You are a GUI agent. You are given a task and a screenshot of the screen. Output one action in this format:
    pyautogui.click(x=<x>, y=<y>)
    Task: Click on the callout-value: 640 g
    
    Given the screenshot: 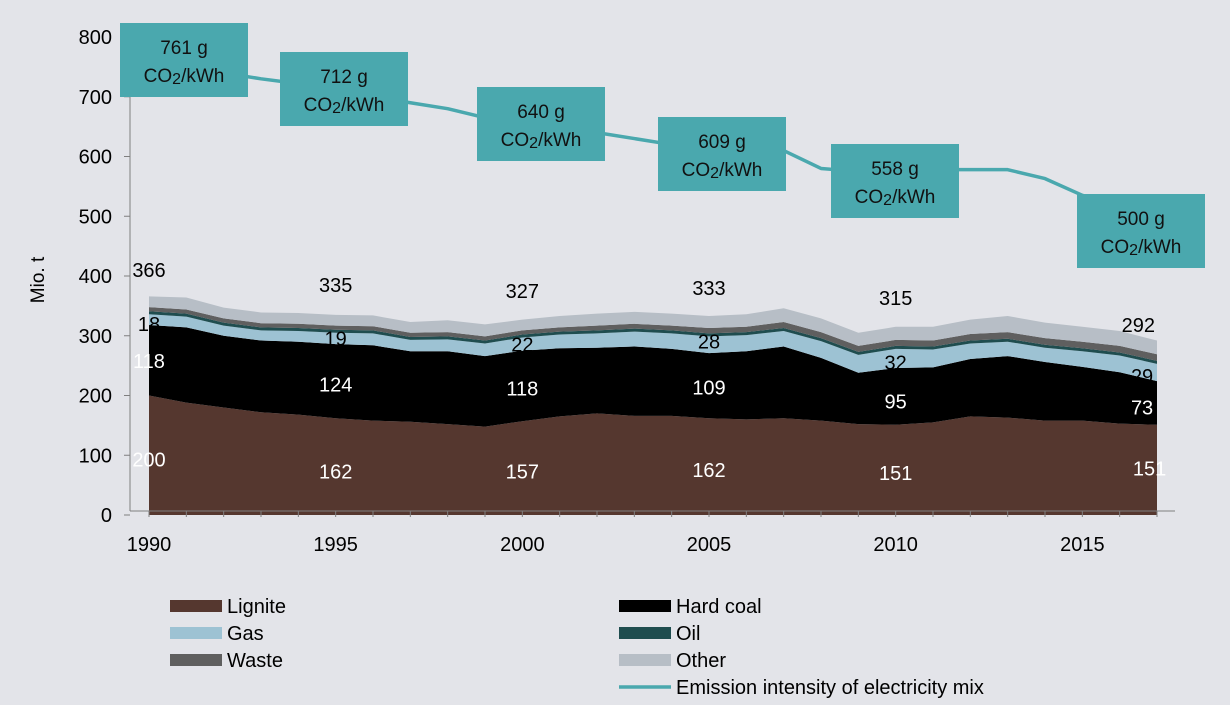 What is the action you would take?
    pyautogui.click(x=541, y=112)
    